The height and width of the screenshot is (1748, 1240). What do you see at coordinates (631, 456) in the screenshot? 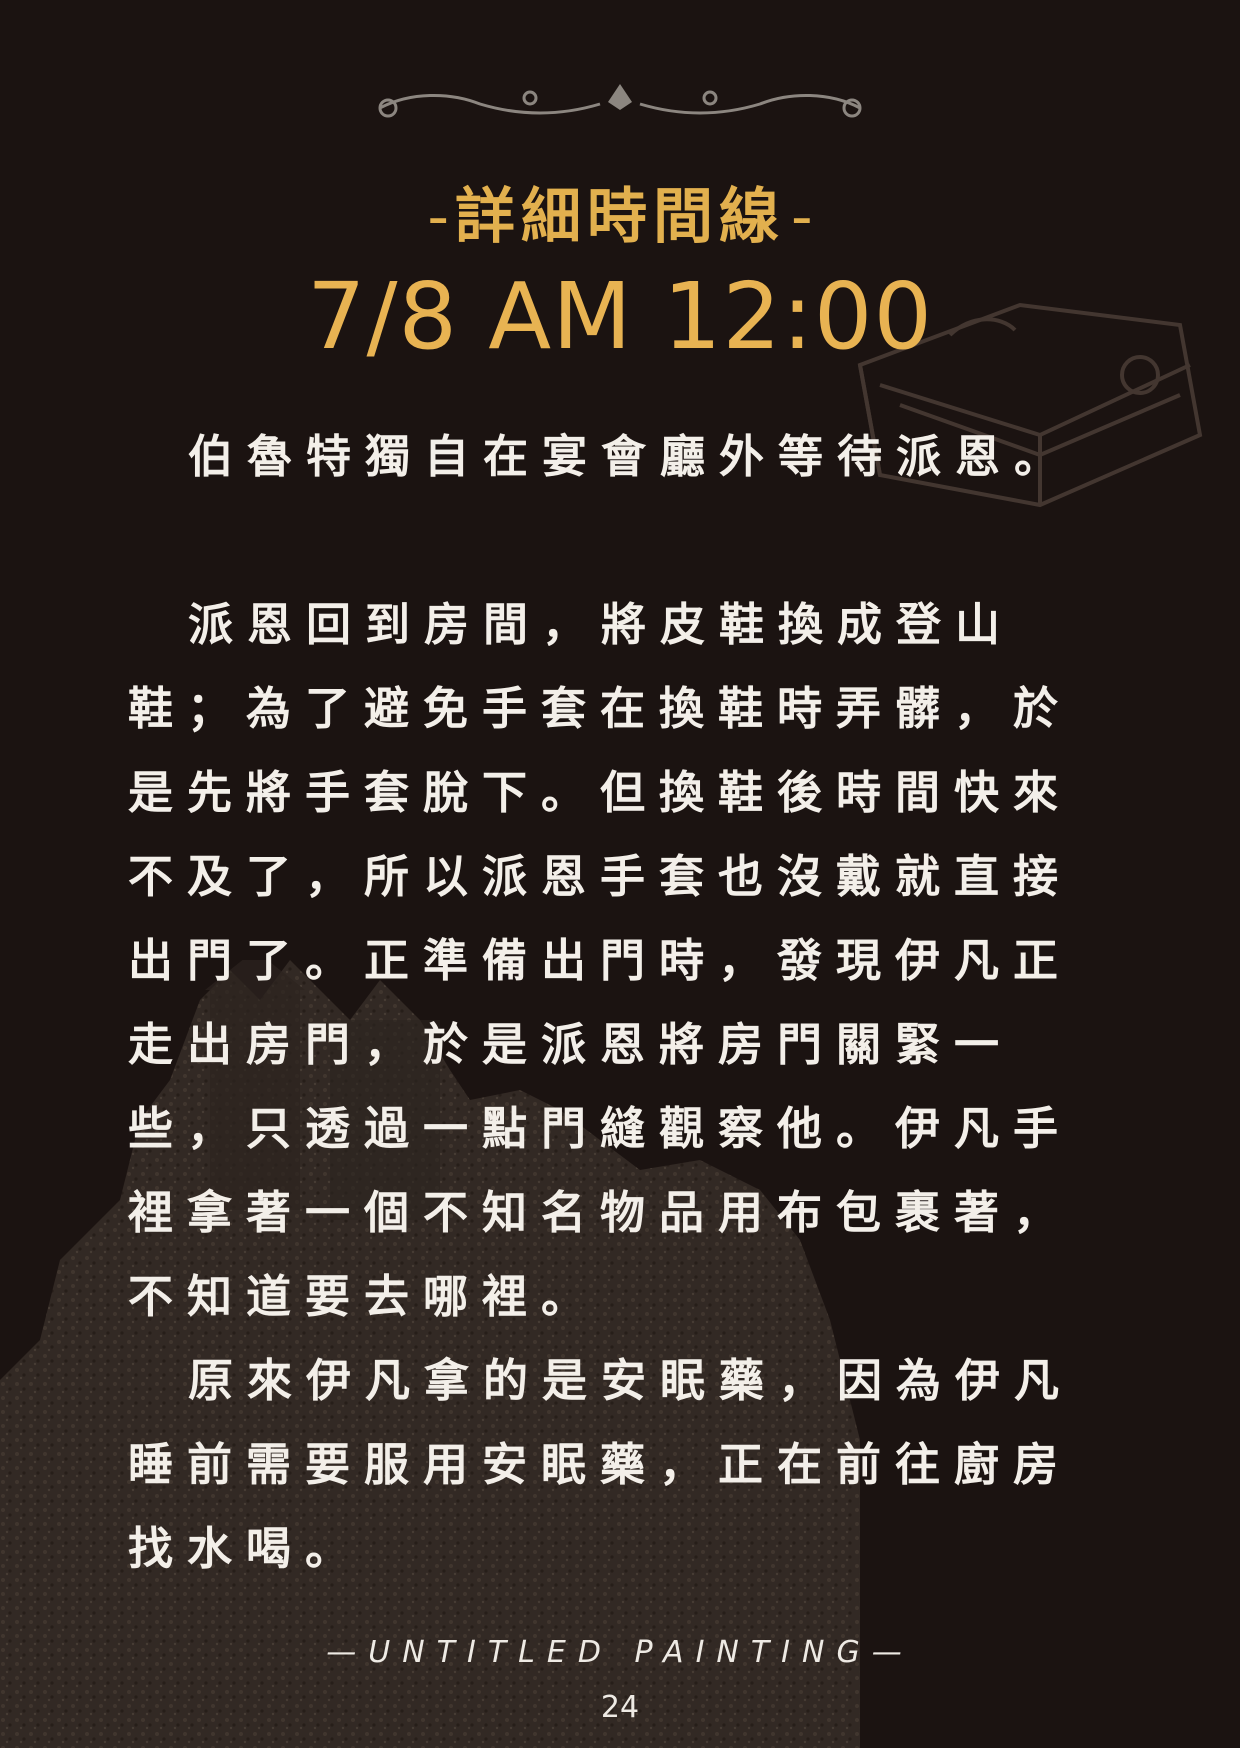
I see `paragraph: 伯魯特獨自在宴會廳外等待派恩。` at bounding box center [631, 456].